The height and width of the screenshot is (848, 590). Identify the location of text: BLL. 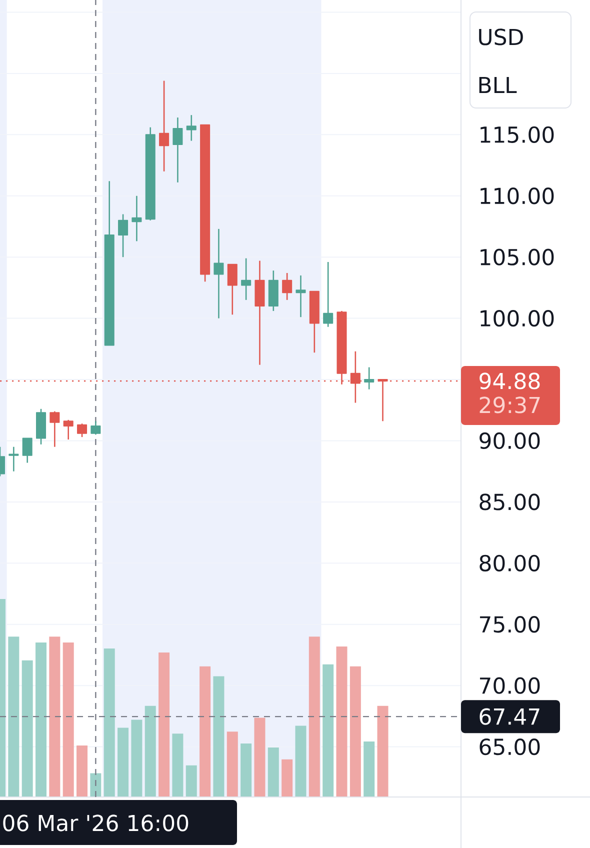
(498, 85).